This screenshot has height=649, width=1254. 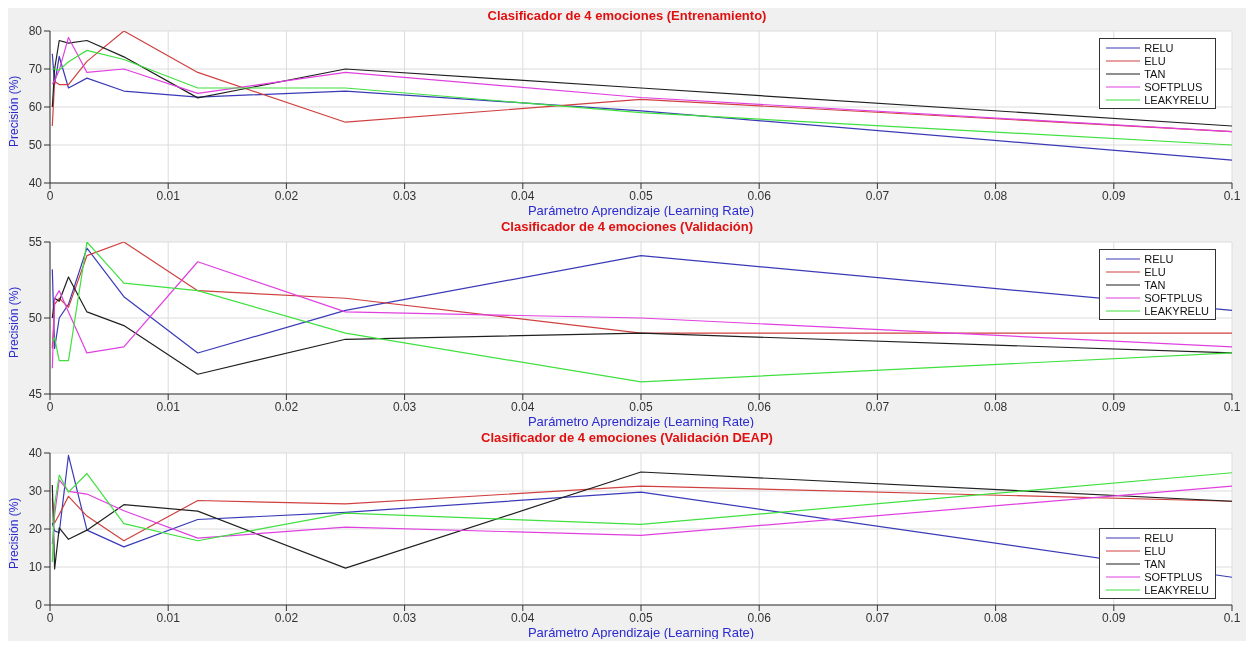 What do you see at coordinates (627, 15) in the screenshot?
I see `chart-title: Clasificador de 4 emociones (Entrenamiento)` at bounding box center [627, 15].